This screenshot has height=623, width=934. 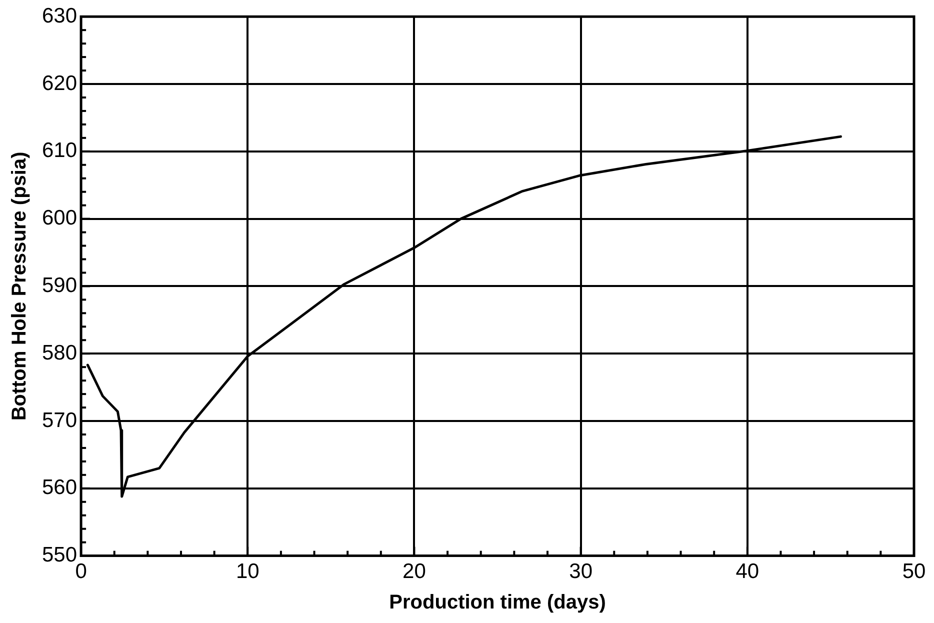 What do you see at coordinates (19, 286) in the screenshot?
I see `y-axis-title: Bottom Hole Pressure (psia)` at bounding box center [19, 286].